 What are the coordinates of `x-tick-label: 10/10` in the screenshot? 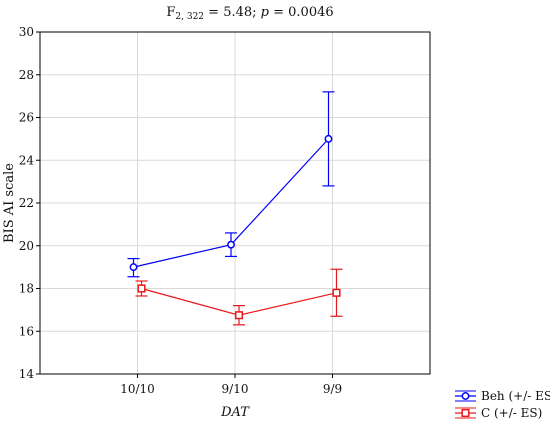 It's located at (137, 389).